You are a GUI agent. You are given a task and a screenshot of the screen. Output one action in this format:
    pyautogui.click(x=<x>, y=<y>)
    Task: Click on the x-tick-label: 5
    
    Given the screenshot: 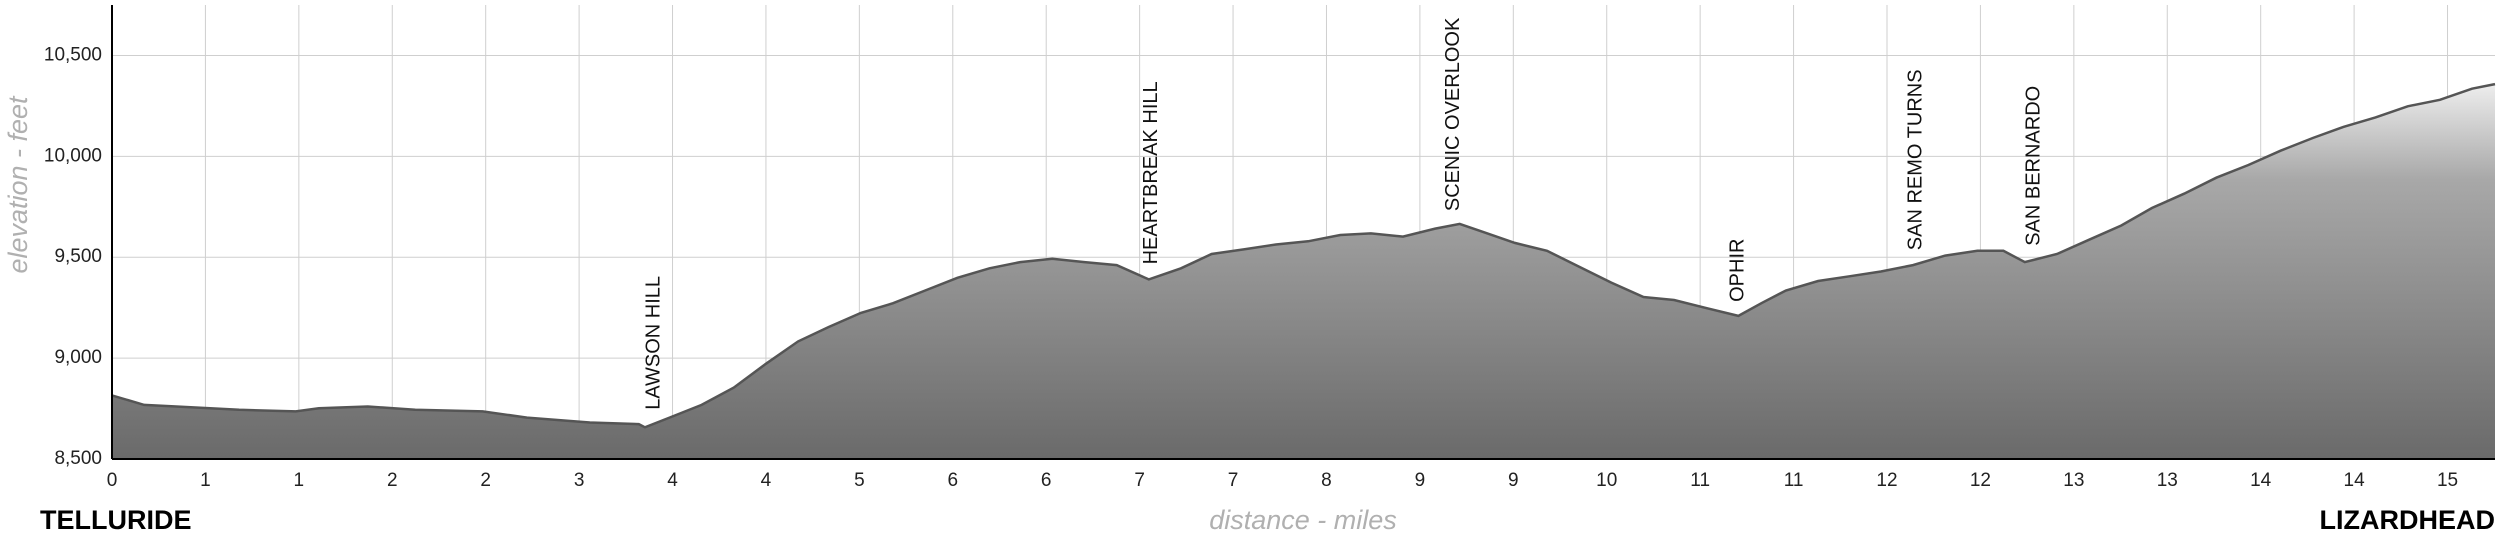 What is the action you would take?
    pyautogui.click(x=859, y=480)
    